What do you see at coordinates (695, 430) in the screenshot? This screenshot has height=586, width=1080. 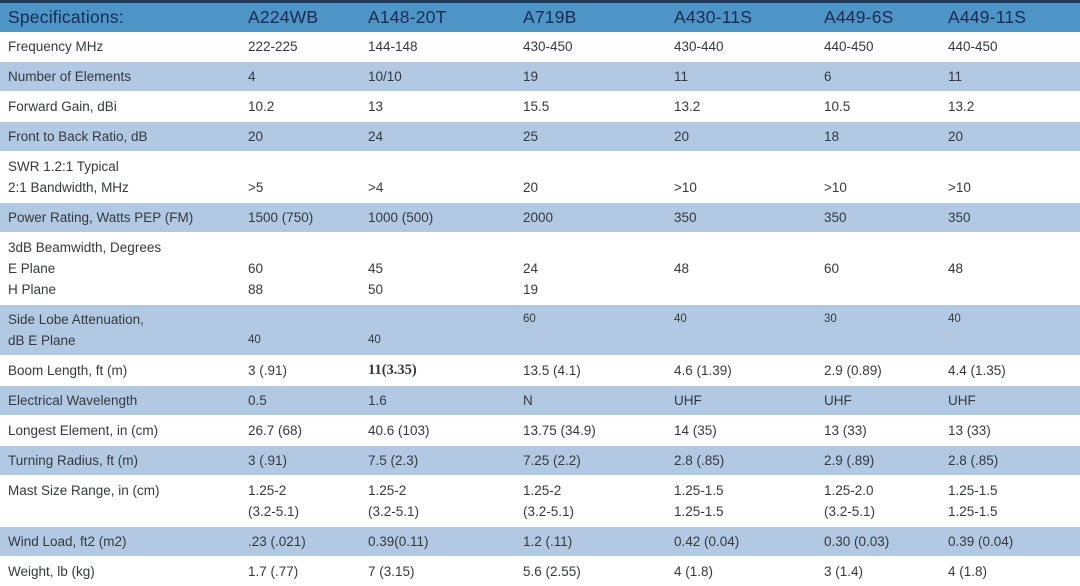 I see `cell-value: 14 (35)` at bounding box center [695, 430].